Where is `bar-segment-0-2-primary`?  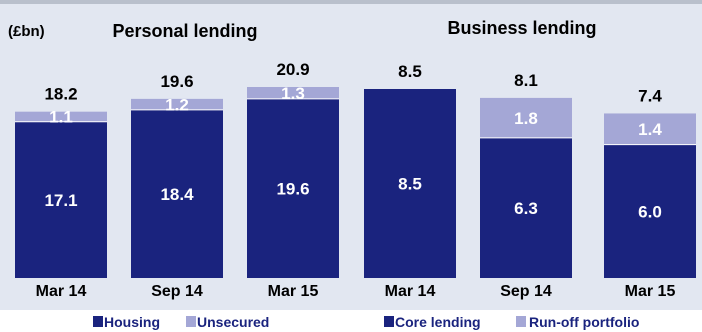 bar-segment-0-2-primary is located at coordinates (293, 188).